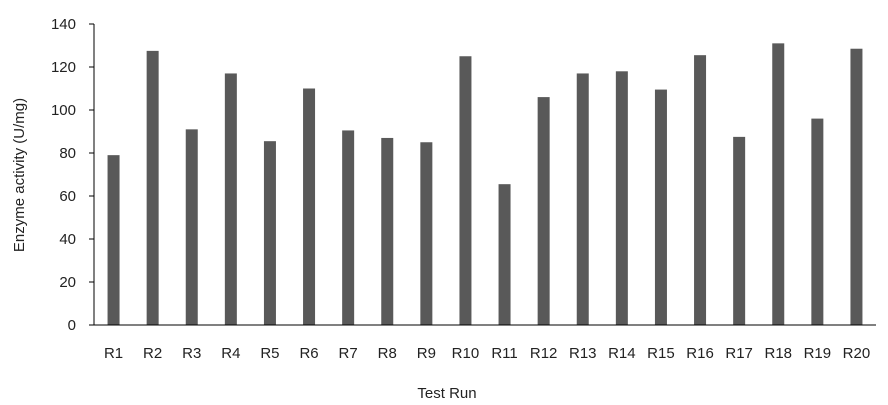 The image size is (888, 405). Describe the element at coordinates (67, 239) in the screenshot. I see `y-tick-label: 40` at that location.